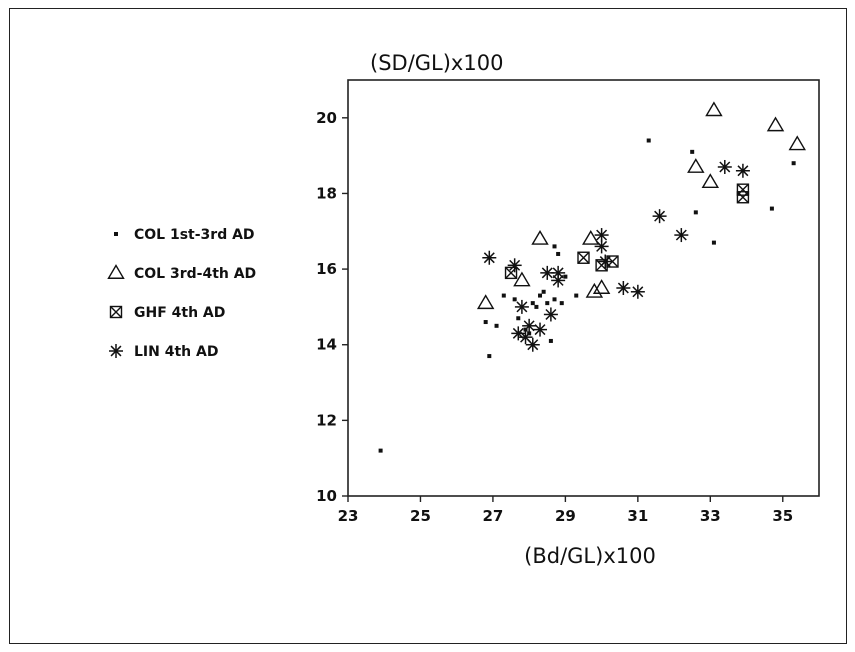 The width and height of the screenshot is (855, 652). I want to click on x-tick-label: 29, so click(565, 516).